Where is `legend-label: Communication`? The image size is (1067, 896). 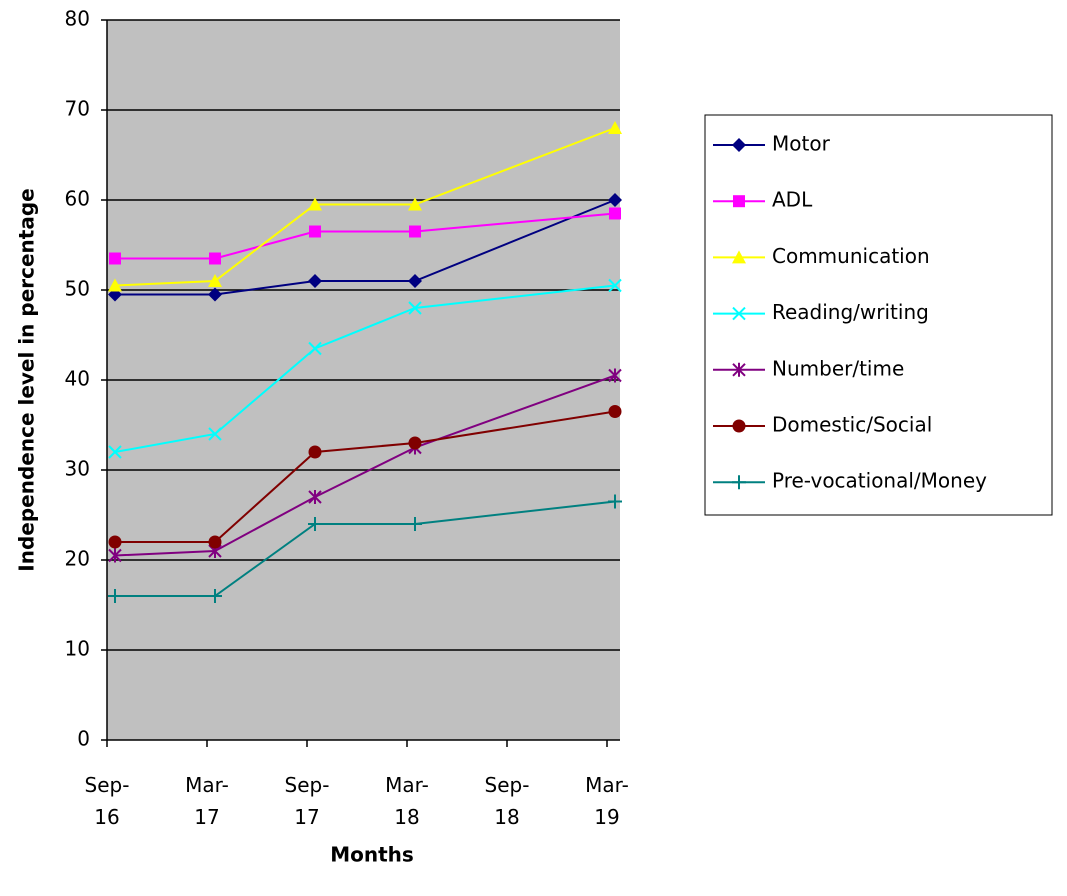 legend-label: Communication is located at coordinates (851, 256).